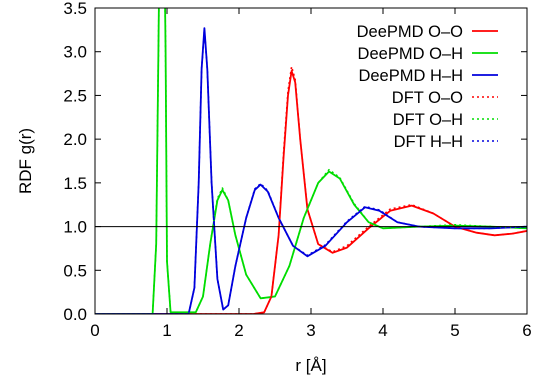  Describe the element at coordinates (428, 142) in the screenshot. I see `legend-label: DFT H–H` at that location.